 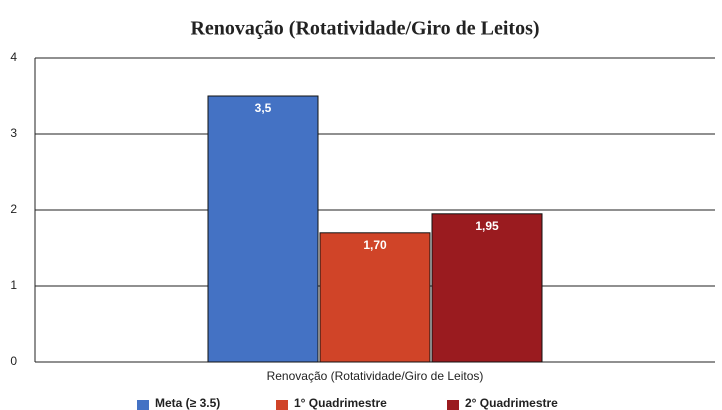 What do you see at coordinates (487, 226) in the screenshot?
I see `value-label: 1,95` at bounding box center [487, 226].